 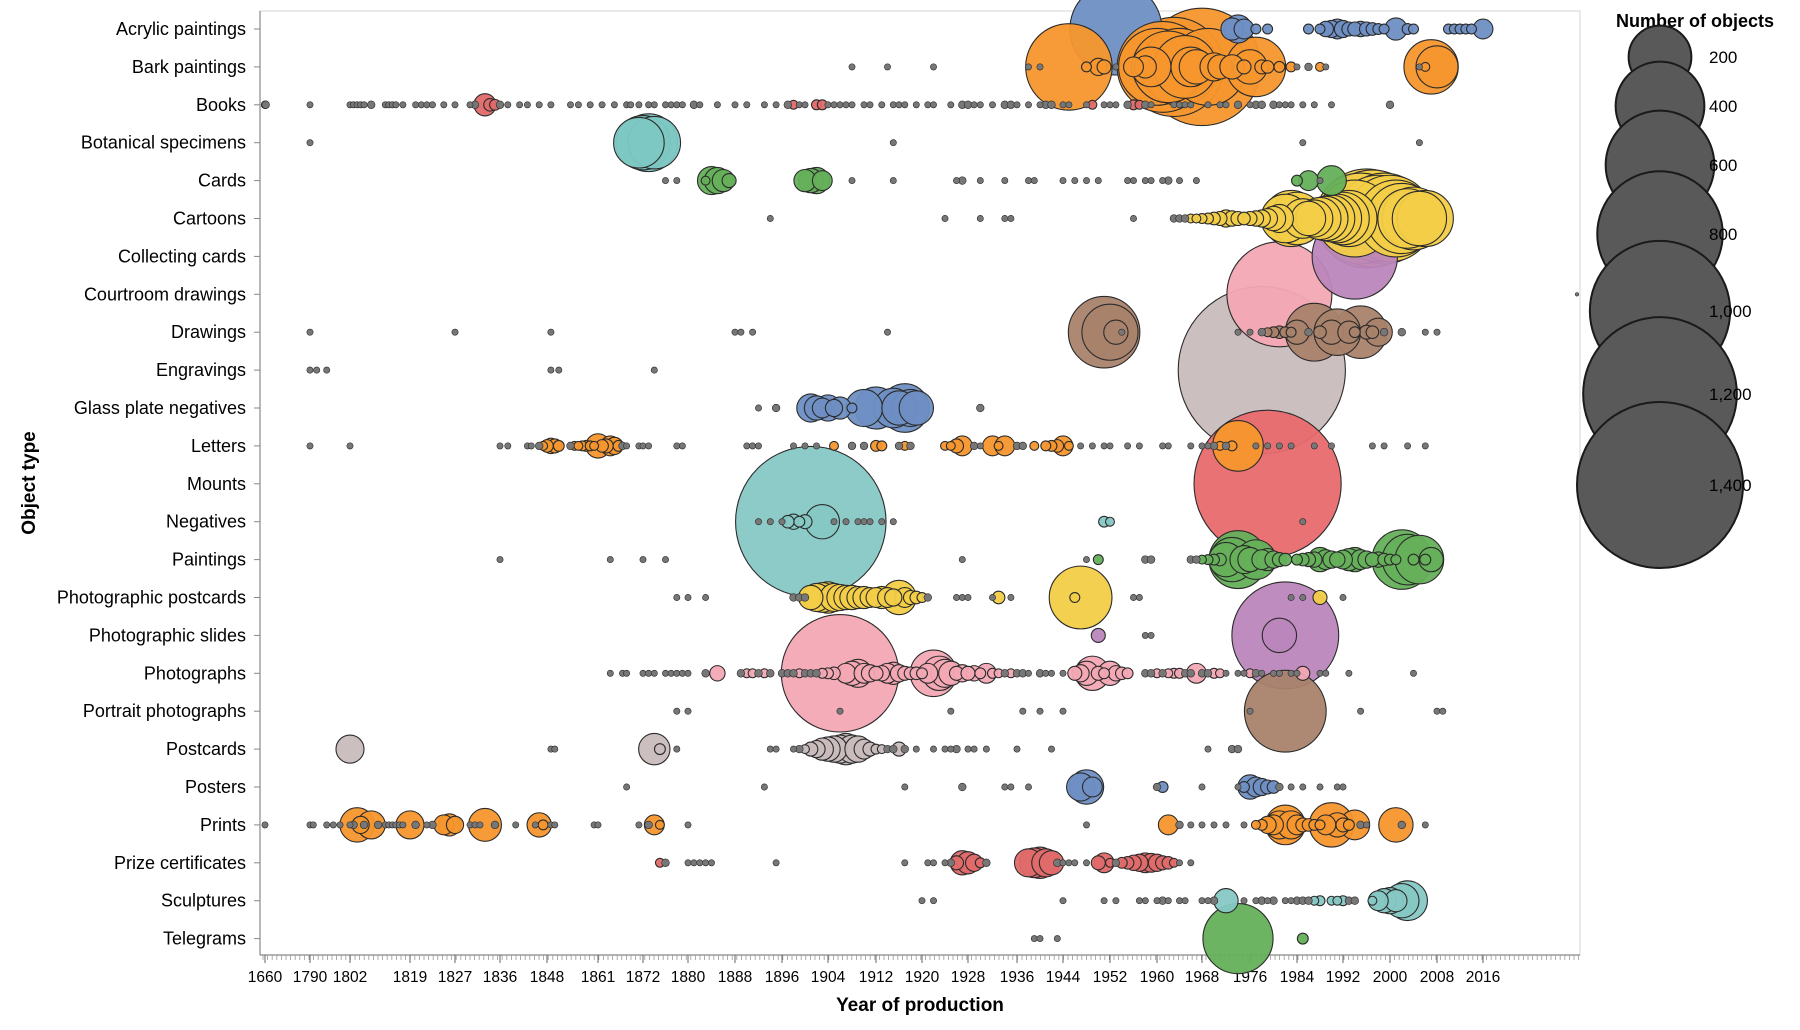 What do you see at coordinates (1723, 106) in the screenshot?
I see `legend-label: 400` at bounding box center [1723, 106].